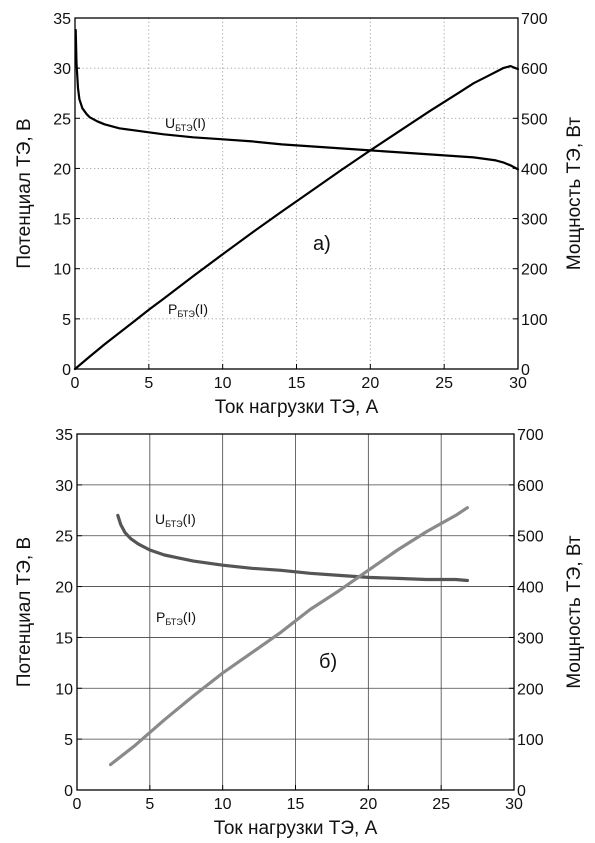 The width and height of the screenshot is (595, 843). What do you see at coordinates (24, 193) in the screenshot?
I see `panel-a-ylabel-left: Потенциал ТЭ, В` at bounding box center [24, 193].